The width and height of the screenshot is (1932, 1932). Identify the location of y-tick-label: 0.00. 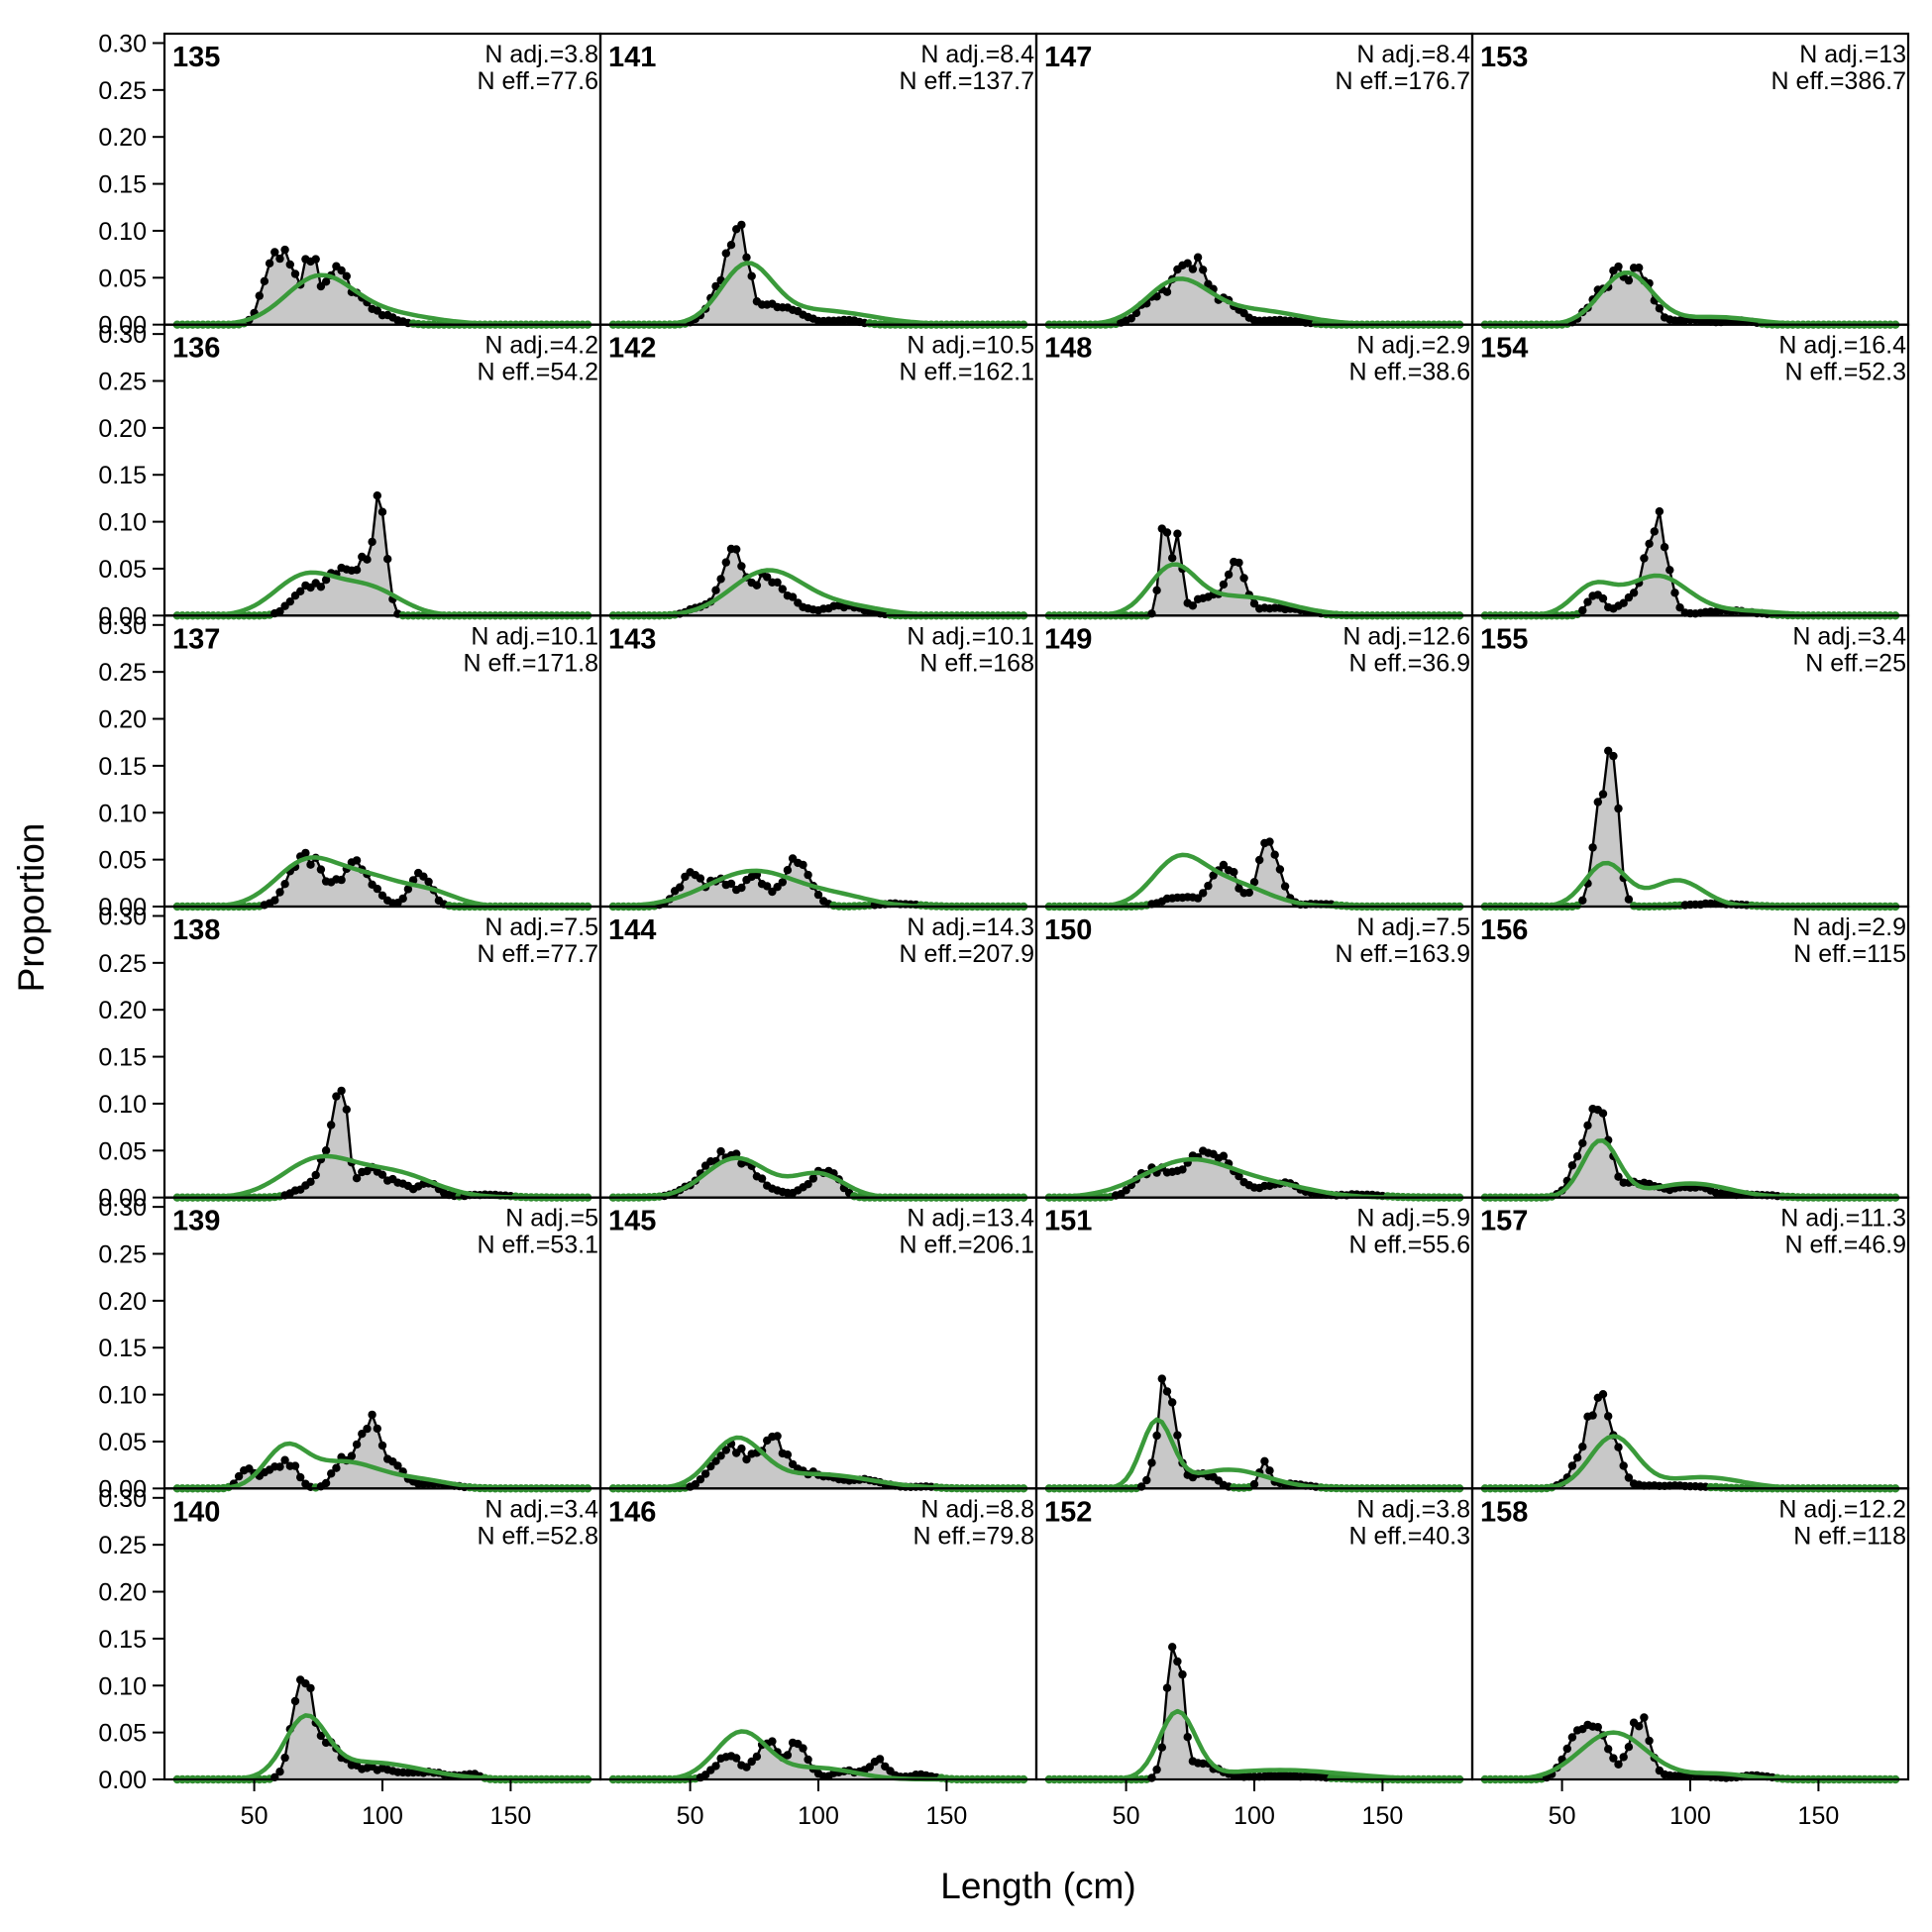
(122, 907).